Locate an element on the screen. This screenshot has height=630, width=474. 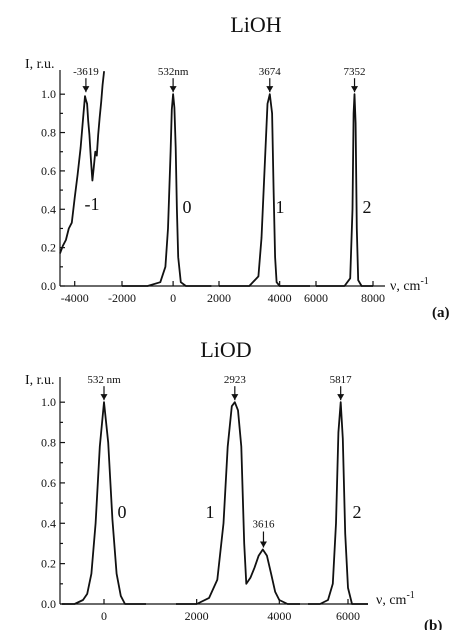
panel-b-x-tick-label: 2000 is located at coordinates (197, 616).